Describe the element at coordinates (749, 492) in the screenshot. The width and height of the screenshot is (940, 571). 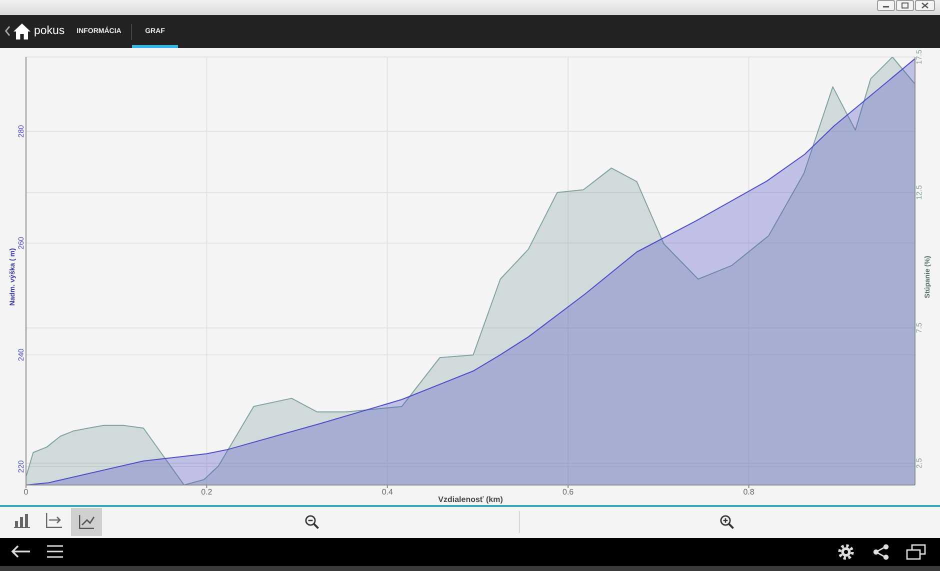
I see `x-tick-label: 0.8` at that location.